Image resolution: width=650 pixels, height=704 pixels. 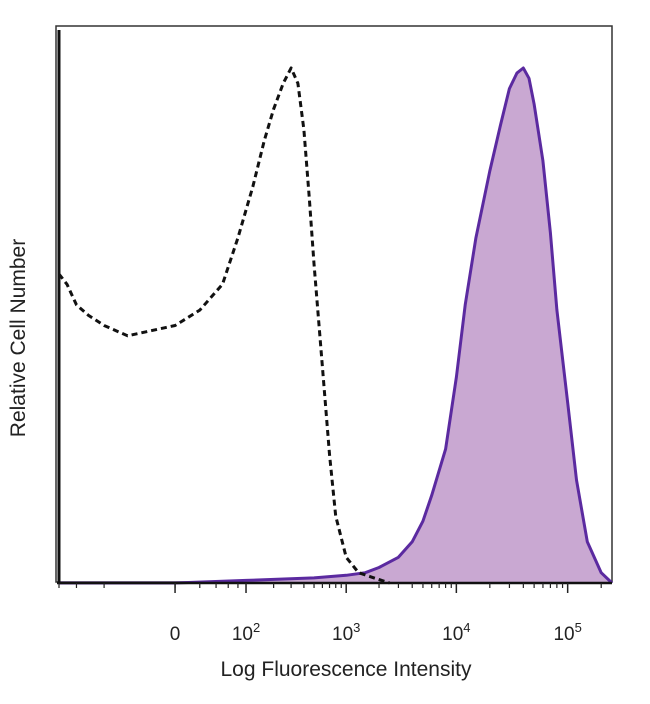 I want to click on x-tick-label: 10⁴, so click(x=456, y=632).